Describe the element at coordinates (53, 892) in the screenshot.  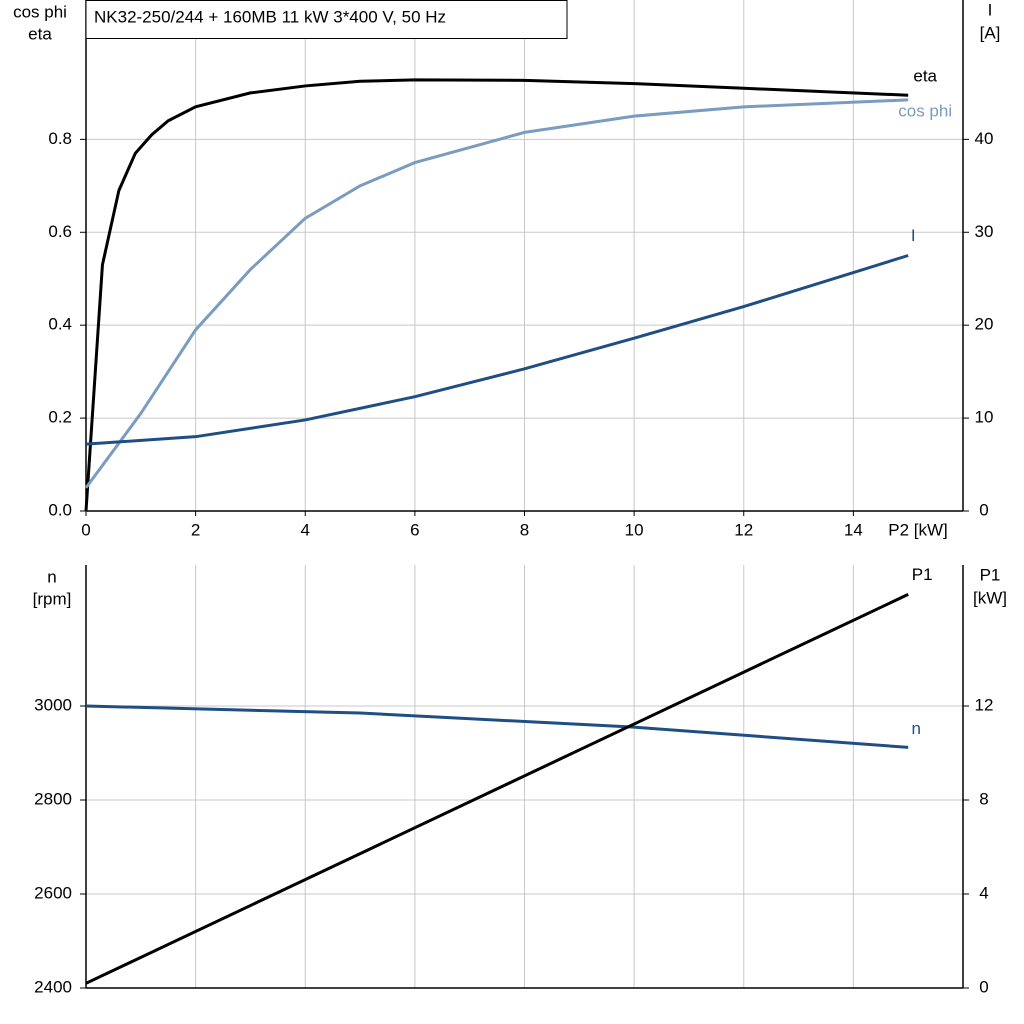
I see `y-tick-label: 2600` at that location.